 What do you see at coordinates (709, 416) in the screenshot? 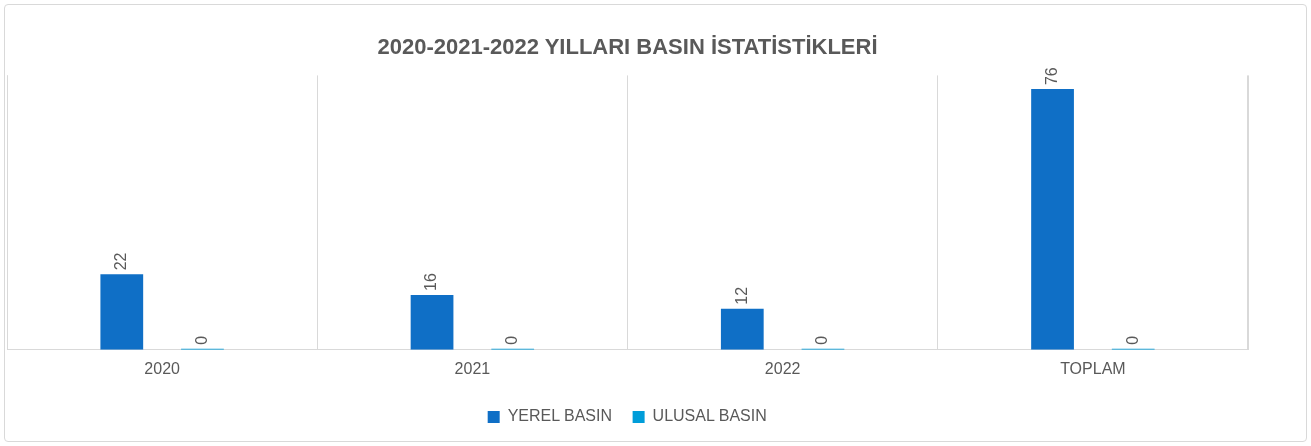
I see `legend-label: ULUSAL BASIN` at bounding box center [709, 416].